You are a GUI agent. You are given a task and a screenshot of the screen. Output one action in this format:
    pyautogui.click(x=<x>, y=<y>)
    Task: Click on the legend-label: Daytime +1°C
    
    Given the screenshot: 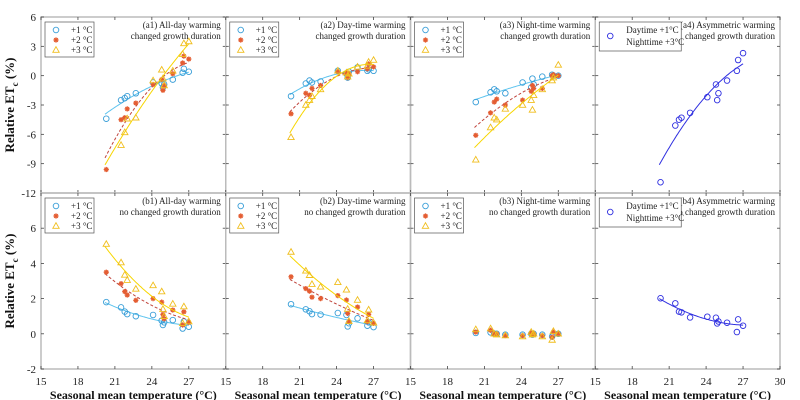 What is the action you would take?
    pyautogui.click(x=652, y=30)
    